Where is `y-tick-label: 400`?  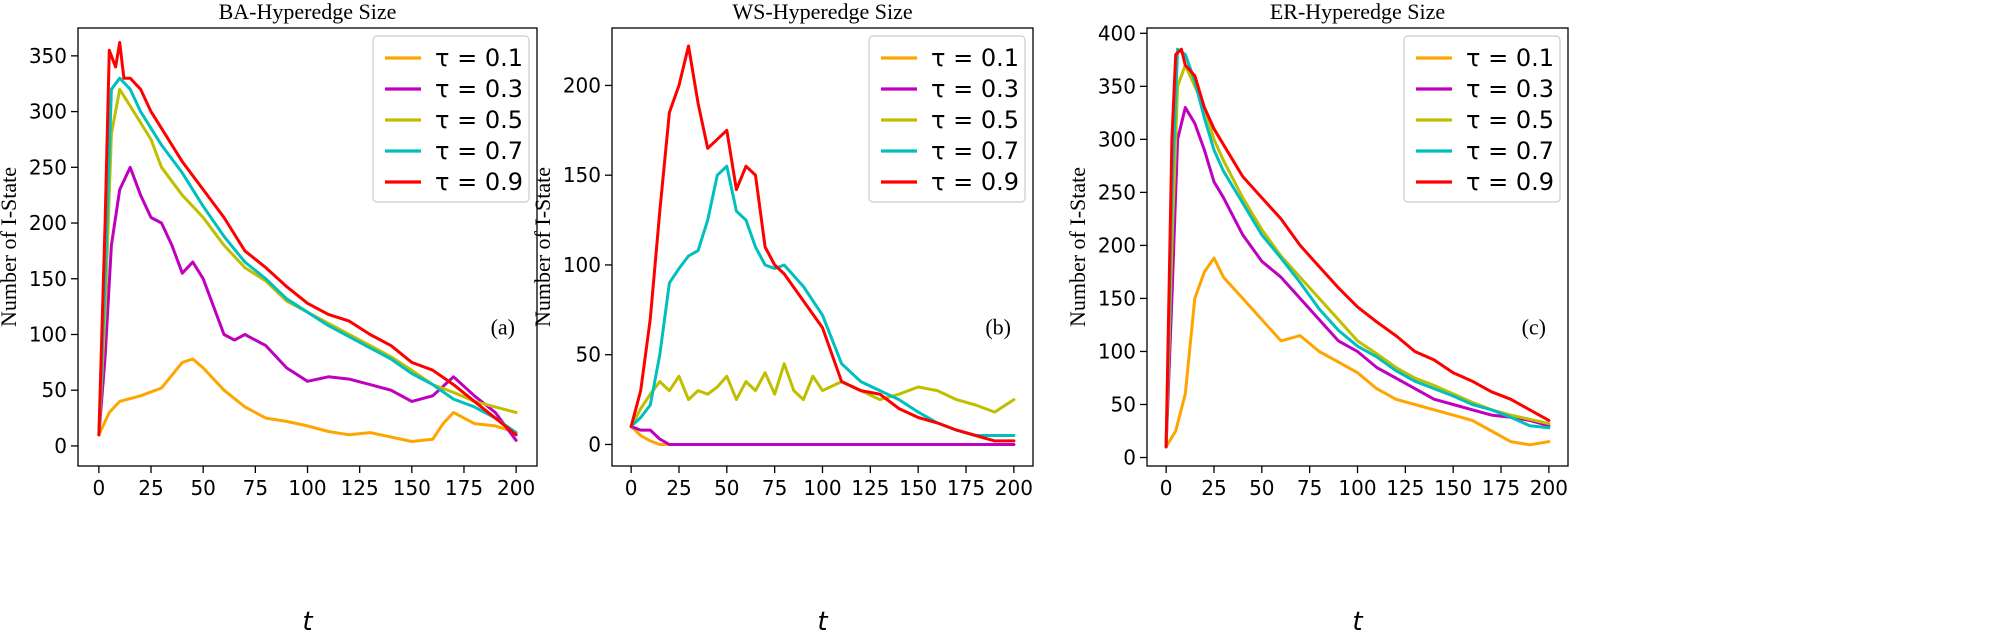
y-tick-label: 400 is located at coordinates (1117, 33).